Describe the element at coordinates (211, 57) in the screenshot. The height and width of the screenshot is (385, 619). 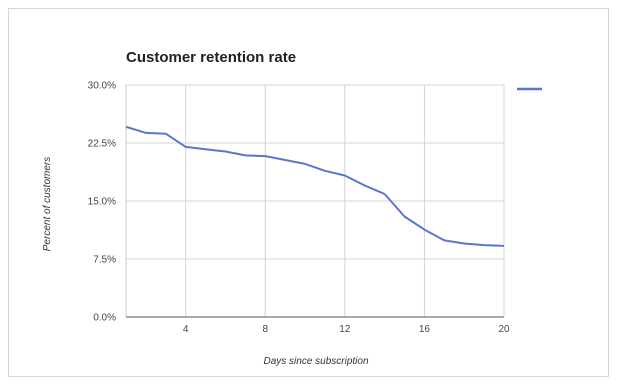
I see `chart-title: Customer retention rate` at that location.